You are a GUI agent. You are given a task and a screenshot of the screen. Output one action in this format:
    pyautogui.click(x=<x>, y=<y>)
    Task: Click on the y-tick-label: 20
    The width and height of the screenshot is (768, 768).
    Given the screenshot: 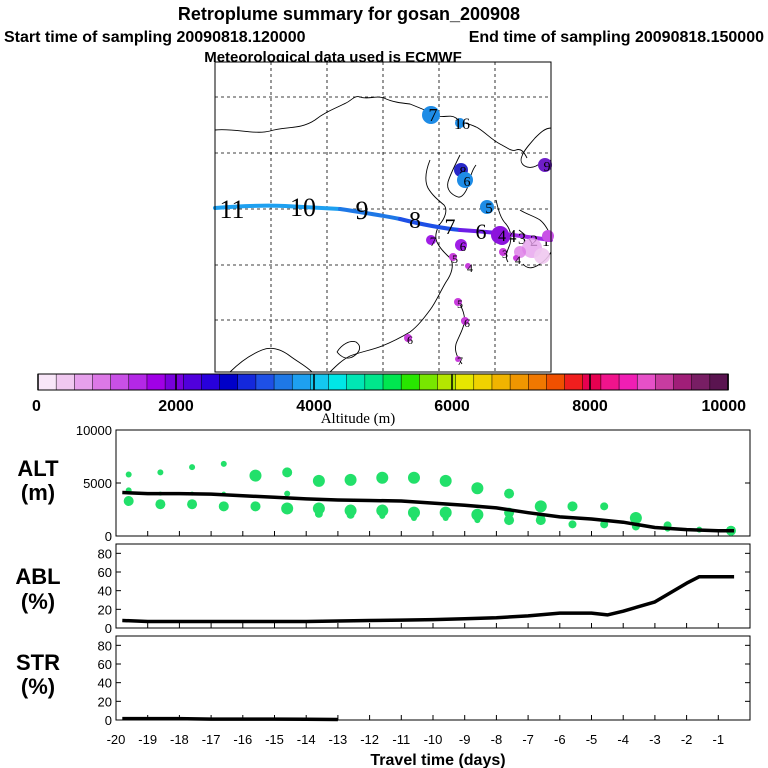 What is the action you would take?
    pyautogui.click(x=105, y=609)
    